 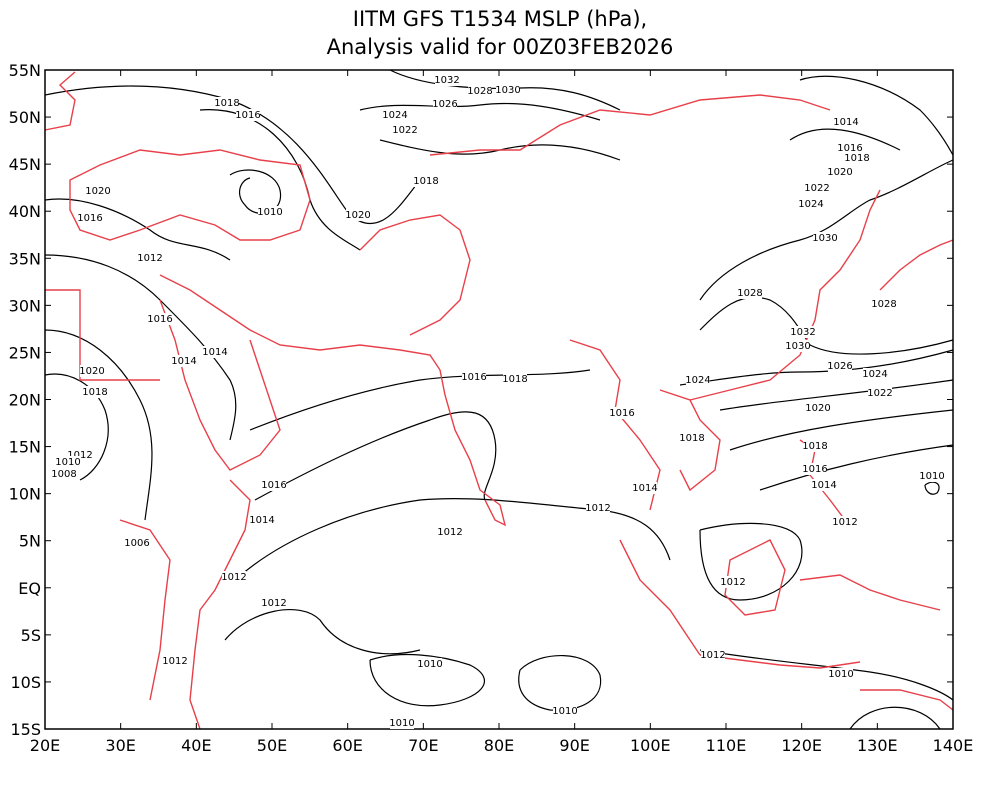 I want to click on lat-label: 45N, so click(x=25, y=164).